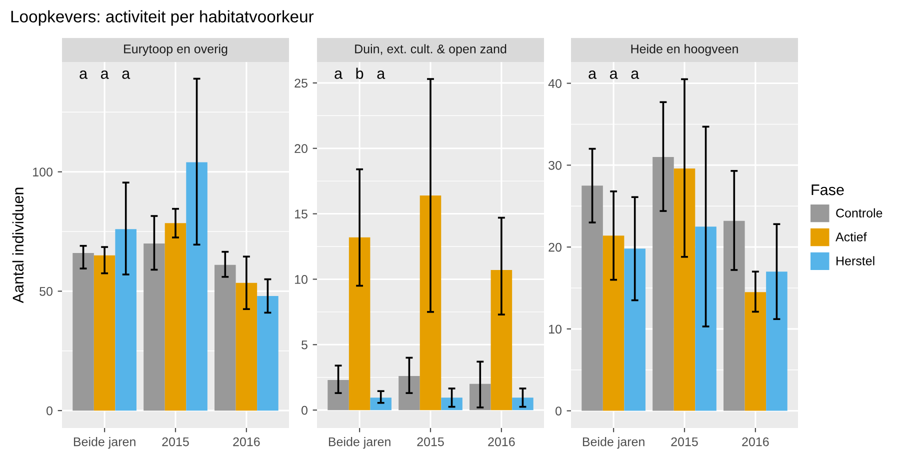 The width and height of the screenshot is (898, 454). Describe the element at coordinates (46, 291) in the screenshot. I see `y-tick-label: 50` at that location.